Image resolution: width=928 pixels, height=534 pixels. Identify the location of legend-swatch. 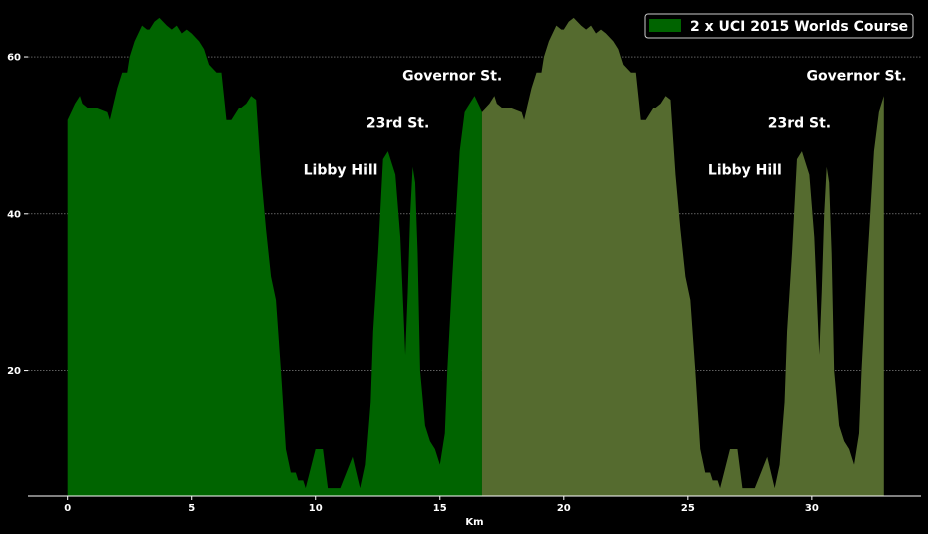
(665, 25).